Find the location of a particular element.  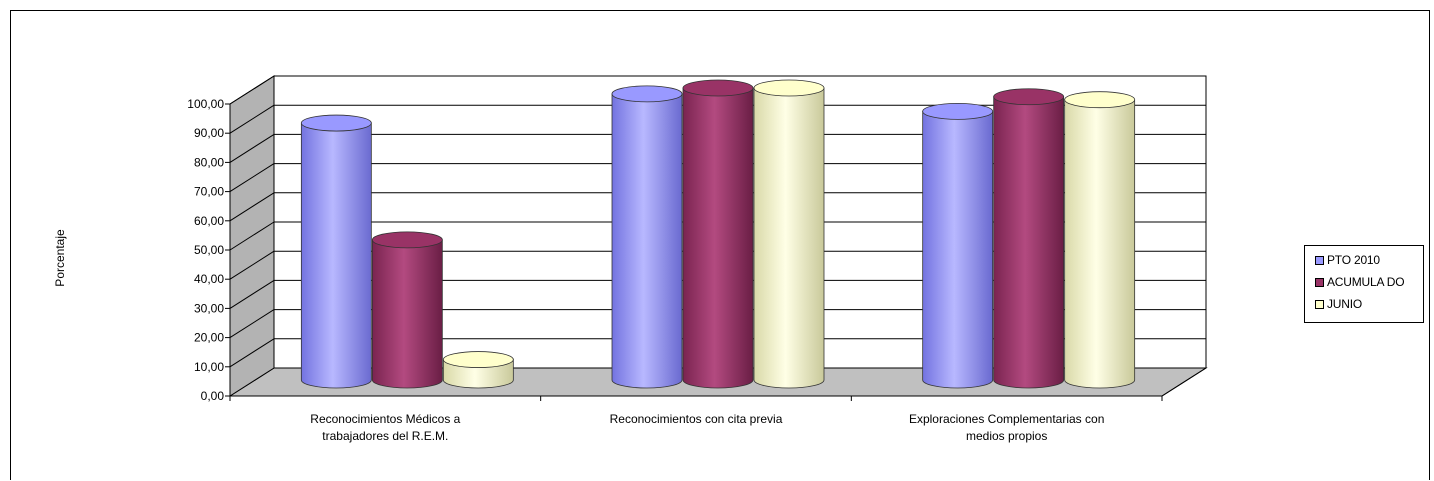

legend: PTO 2010 ACUMULA DO JUNIO is located at coordinates (1364, 284).